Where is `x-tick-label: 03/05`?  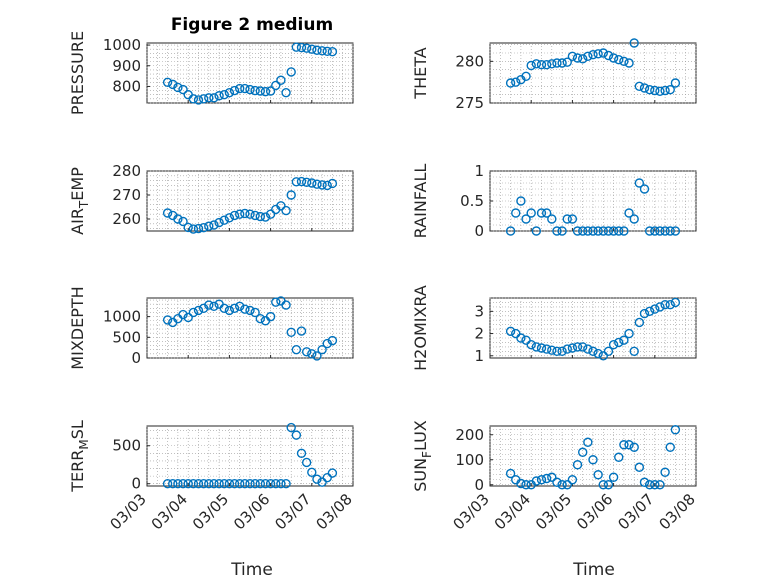 x-tick-label: 03/05 is located at coordinates (553, 511).